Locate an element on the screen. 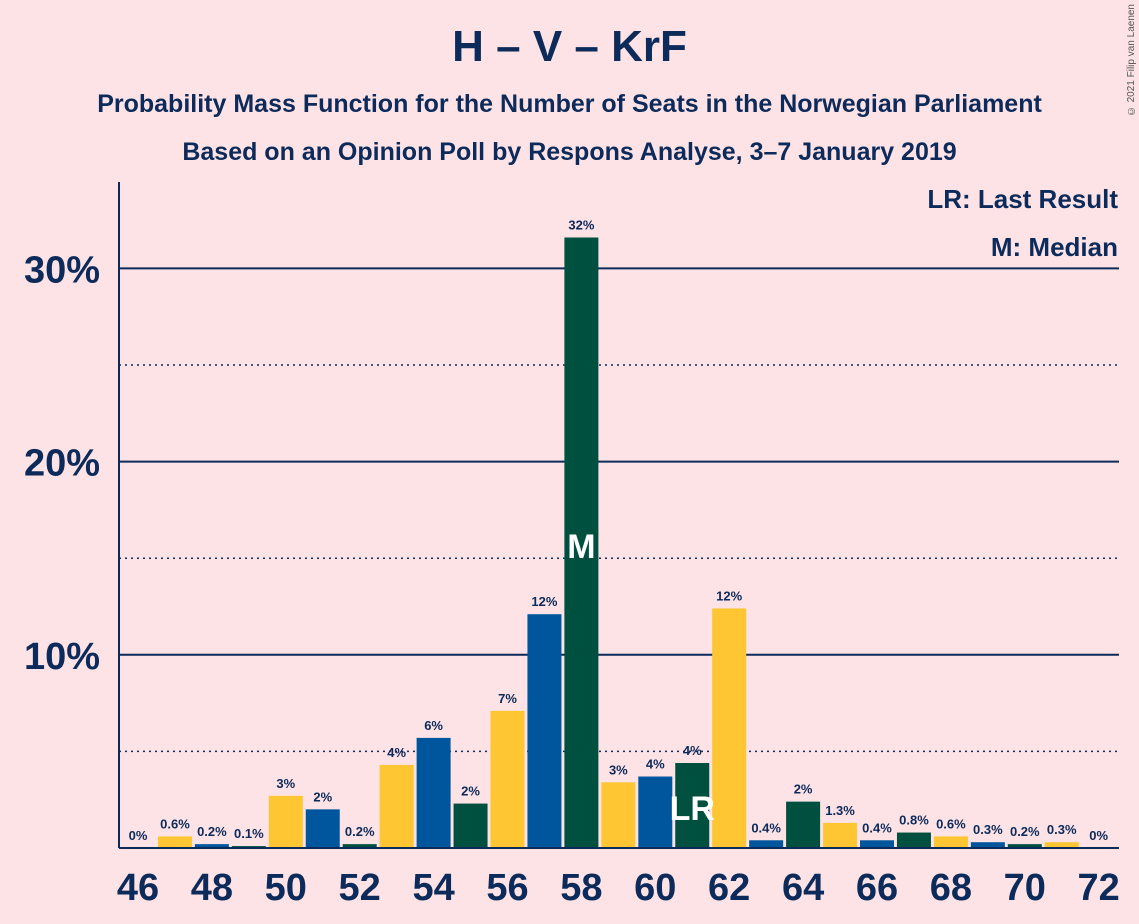 This screenshot has height=924, width=1139. legend-median: M: Median is located at coordinates (1051, 247).